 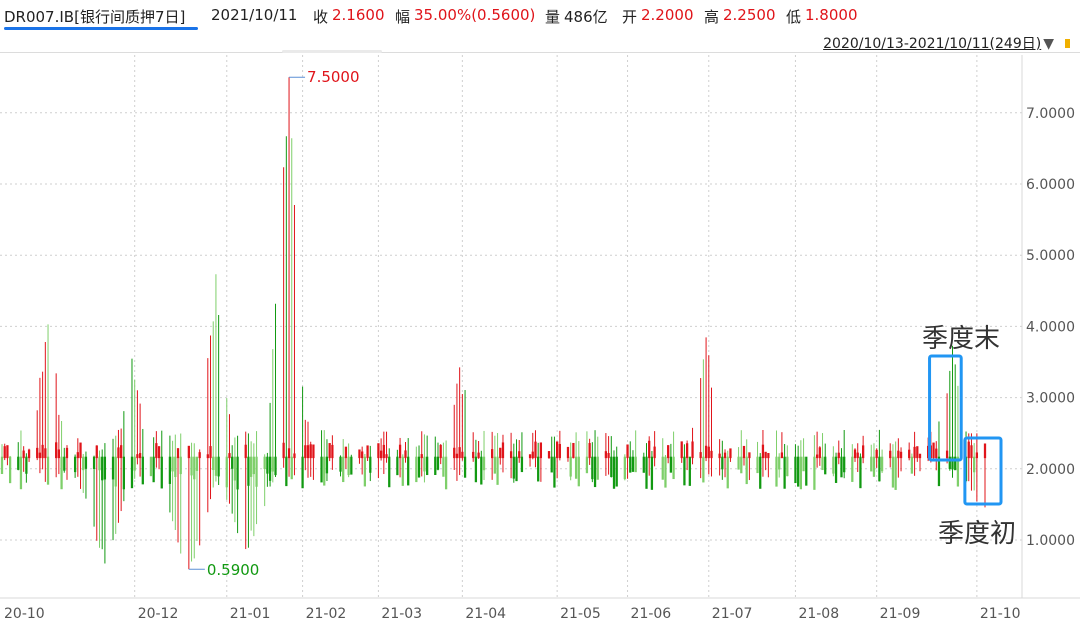 What do you see at coordinates (1067, 43) in the screenshot?
I see `settings-marker-icon` at bounding box center [1067, 43].